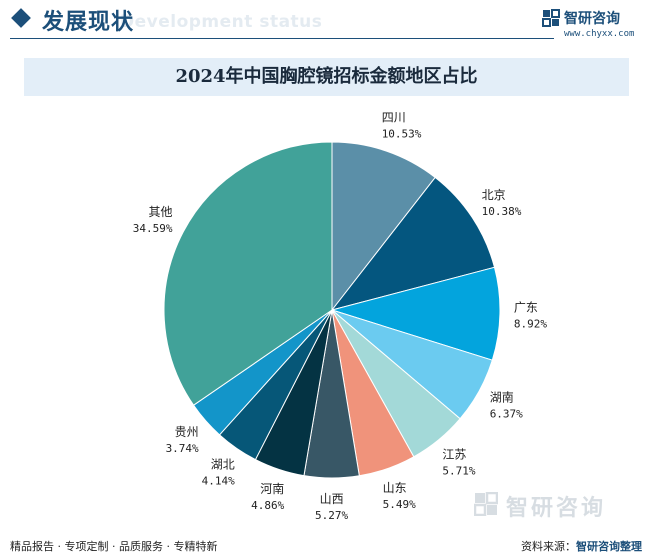  I want to click on slice-label-9: 贵州, so click(187, 432).